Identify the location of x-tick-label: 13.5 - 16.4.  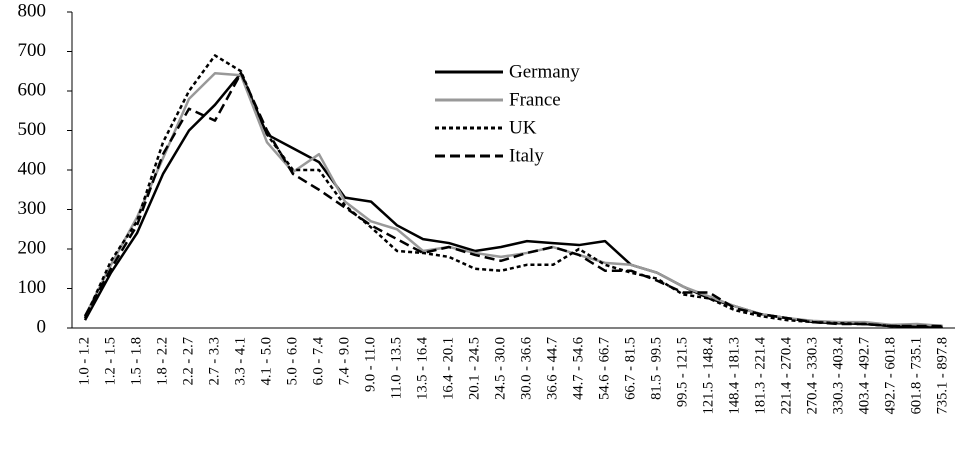
(422, 368).